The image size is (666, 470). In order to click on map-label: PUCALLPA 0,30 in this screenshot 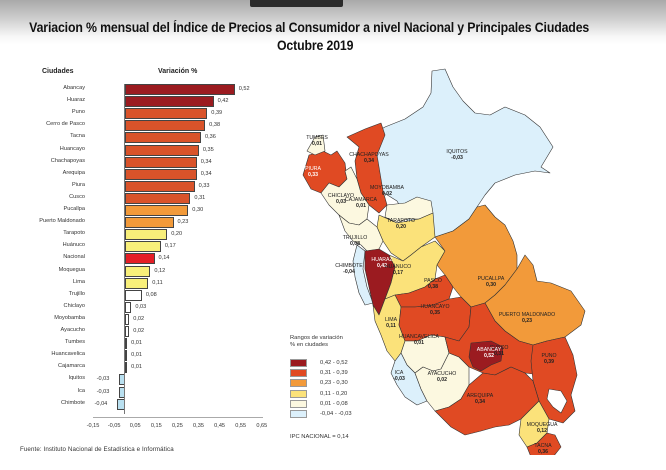, I will do `click(491, 282)`.